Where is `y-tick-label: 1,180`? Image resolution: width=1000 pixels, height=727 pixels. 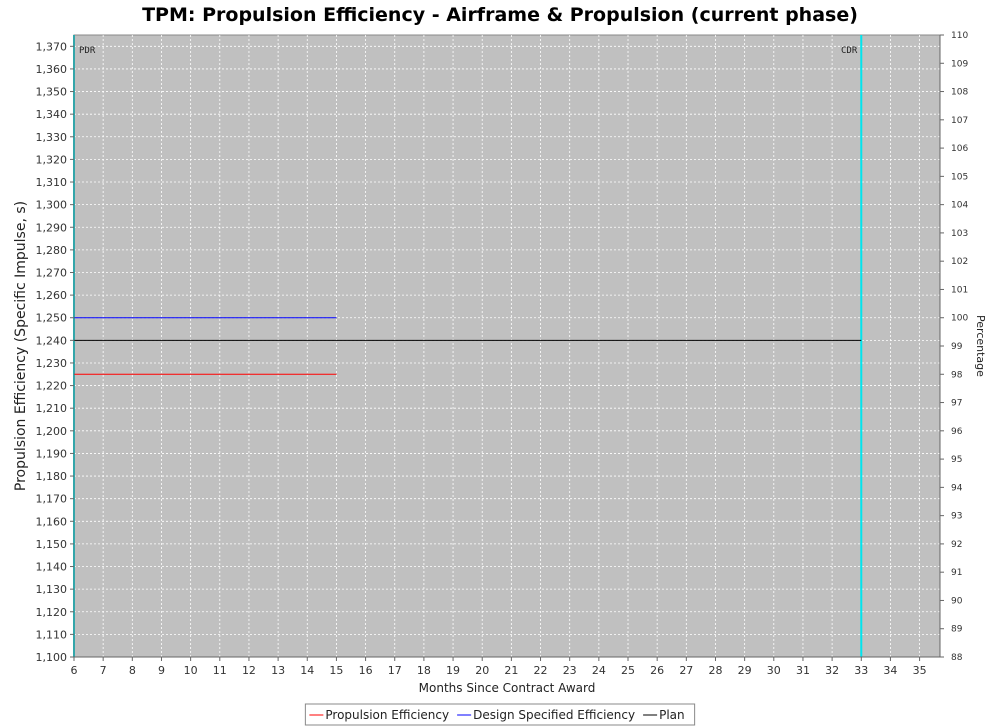 y-tick-label: 1,180 is located at coordinates (52, 476).